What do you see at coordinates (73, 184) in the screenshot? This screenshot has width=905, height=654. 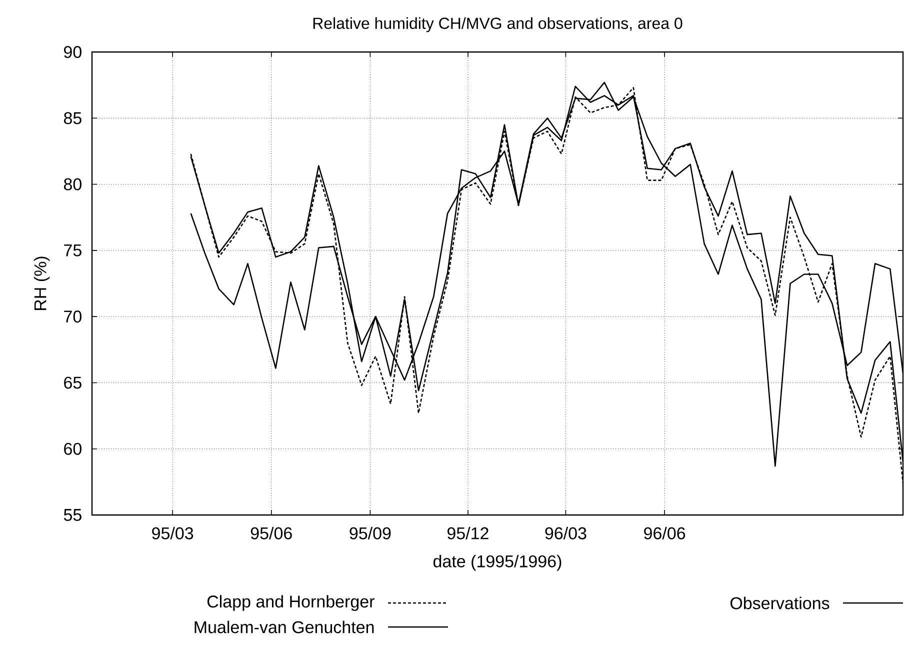 I see `y-tick-label: 80` at bounding box center [73, 184].